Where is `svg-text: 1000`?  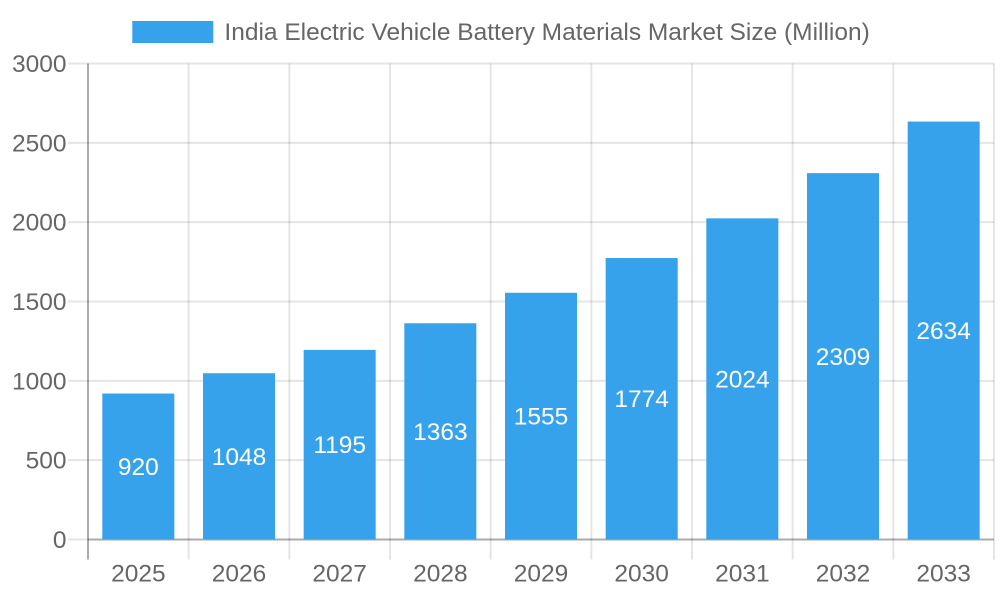
svg-text: 1000 is located at coordinates (39, 381).